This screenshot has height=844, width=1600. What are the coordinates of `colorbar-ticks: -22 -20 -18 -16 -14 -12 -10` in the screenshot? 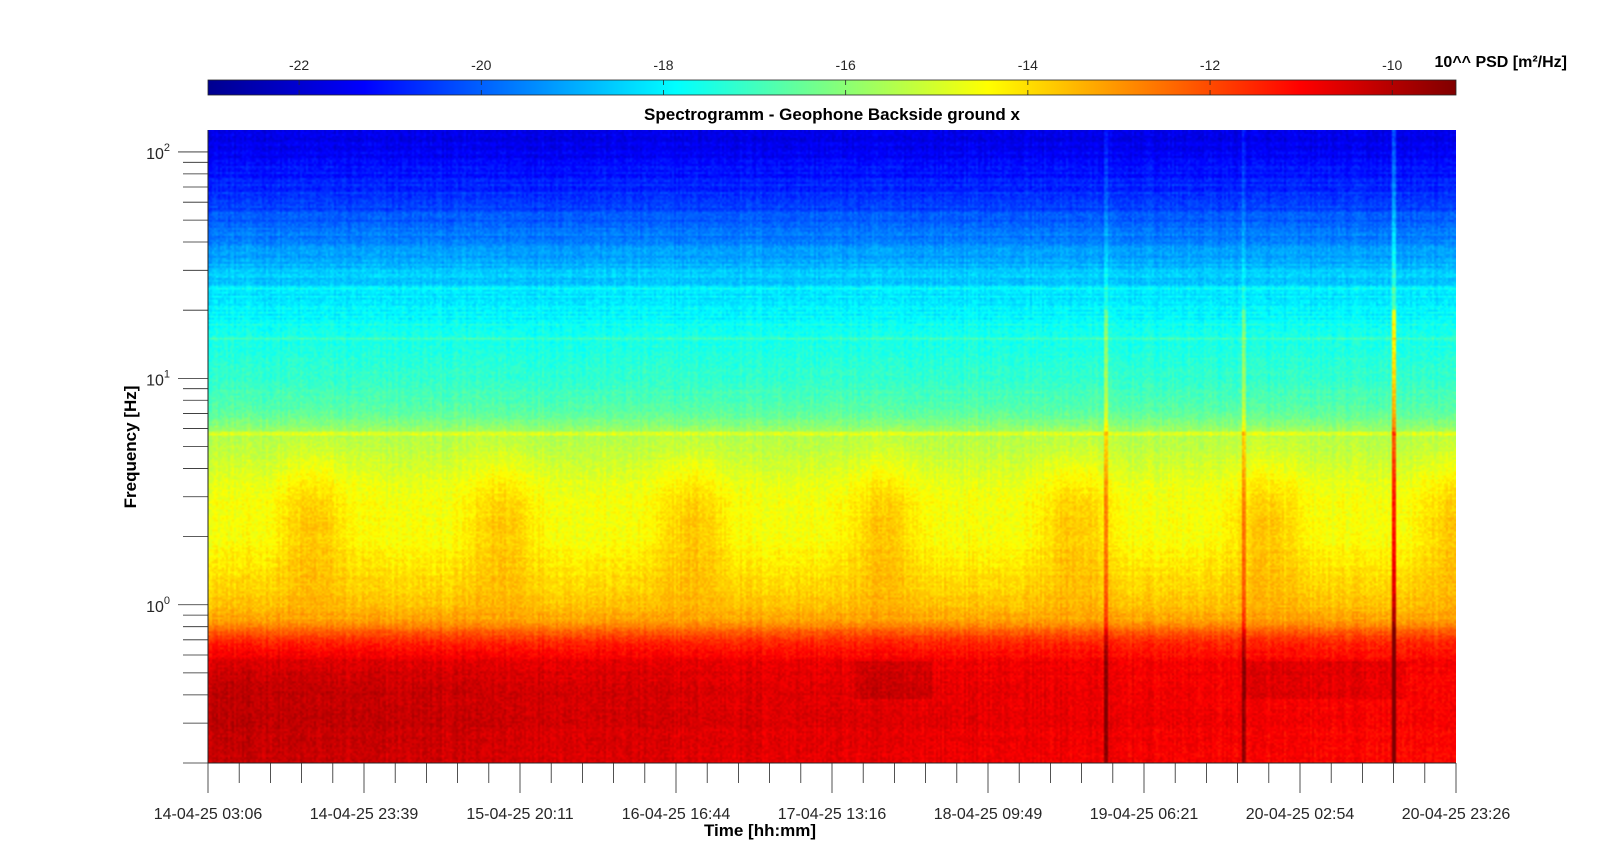 It's located at (846, 76).